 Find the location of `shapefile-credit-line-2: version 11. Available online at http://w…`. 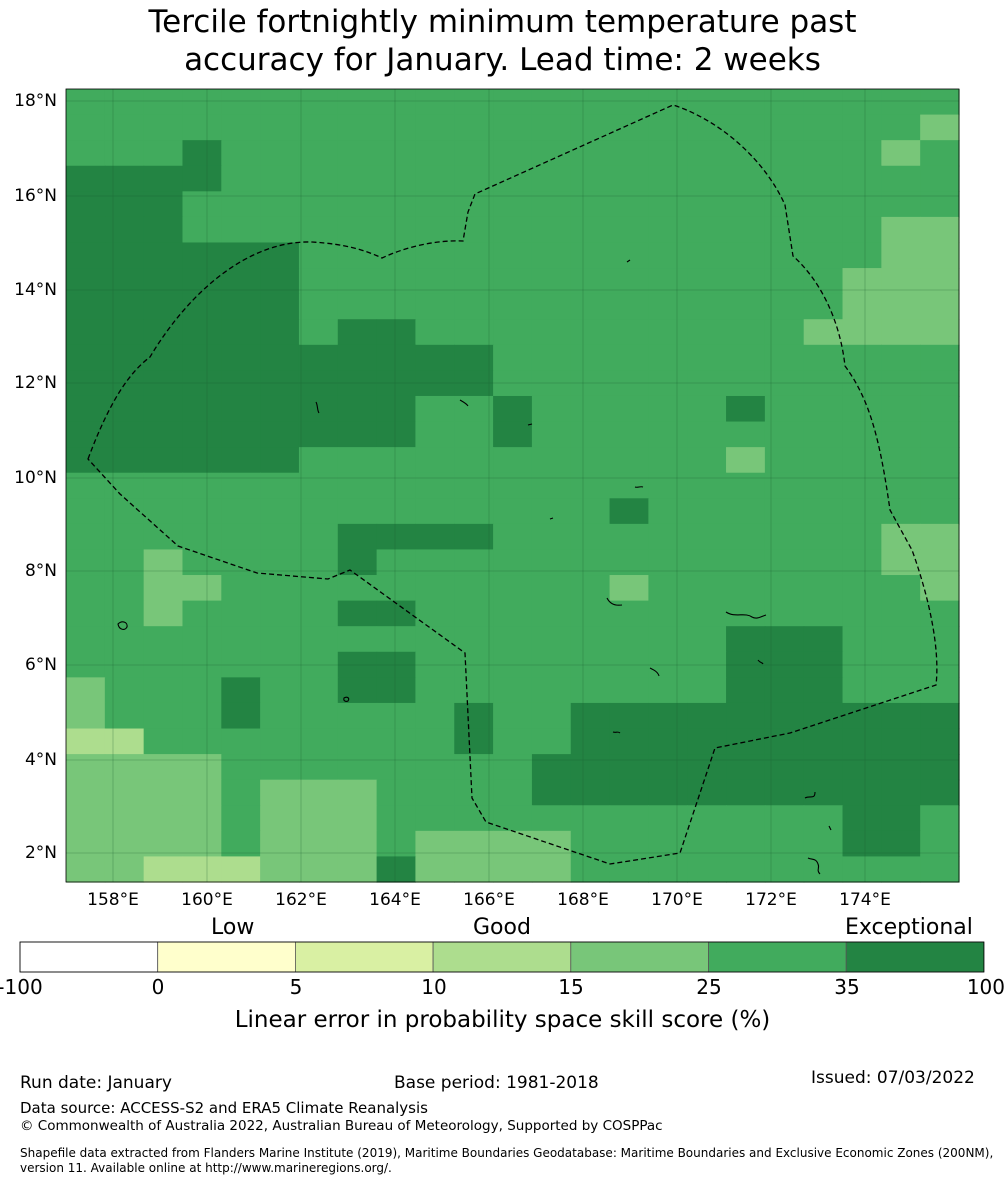

shapefile-credit-line-2: version 11. Available online at http://w… is located at coordinates (206, 1168).